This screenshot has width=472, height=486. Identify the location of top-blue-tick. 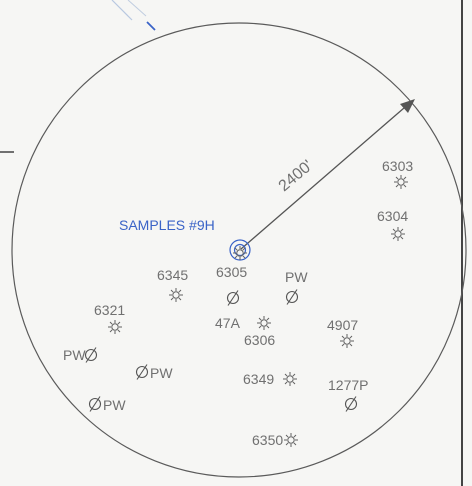
(151, 26).